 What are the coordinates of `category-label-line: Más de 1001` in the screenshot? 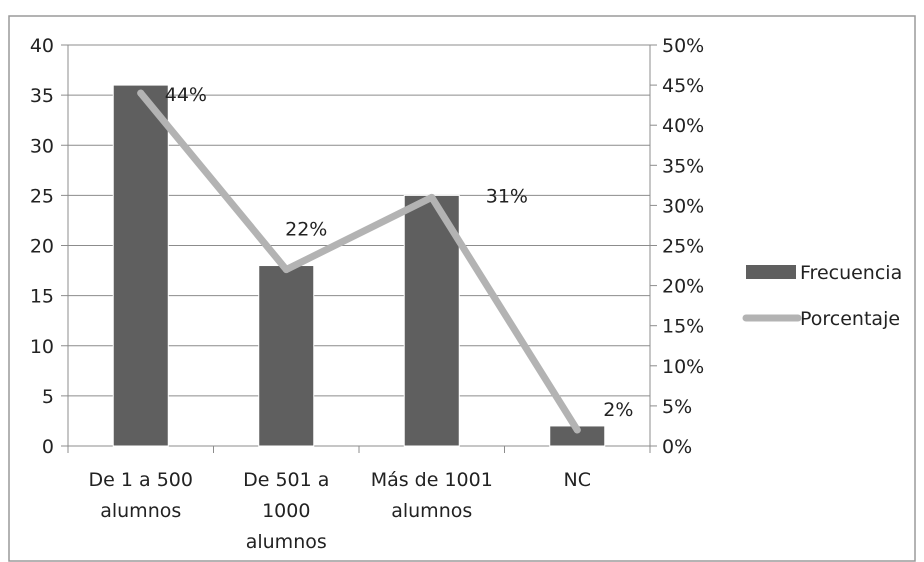 It's located at (432, 480).